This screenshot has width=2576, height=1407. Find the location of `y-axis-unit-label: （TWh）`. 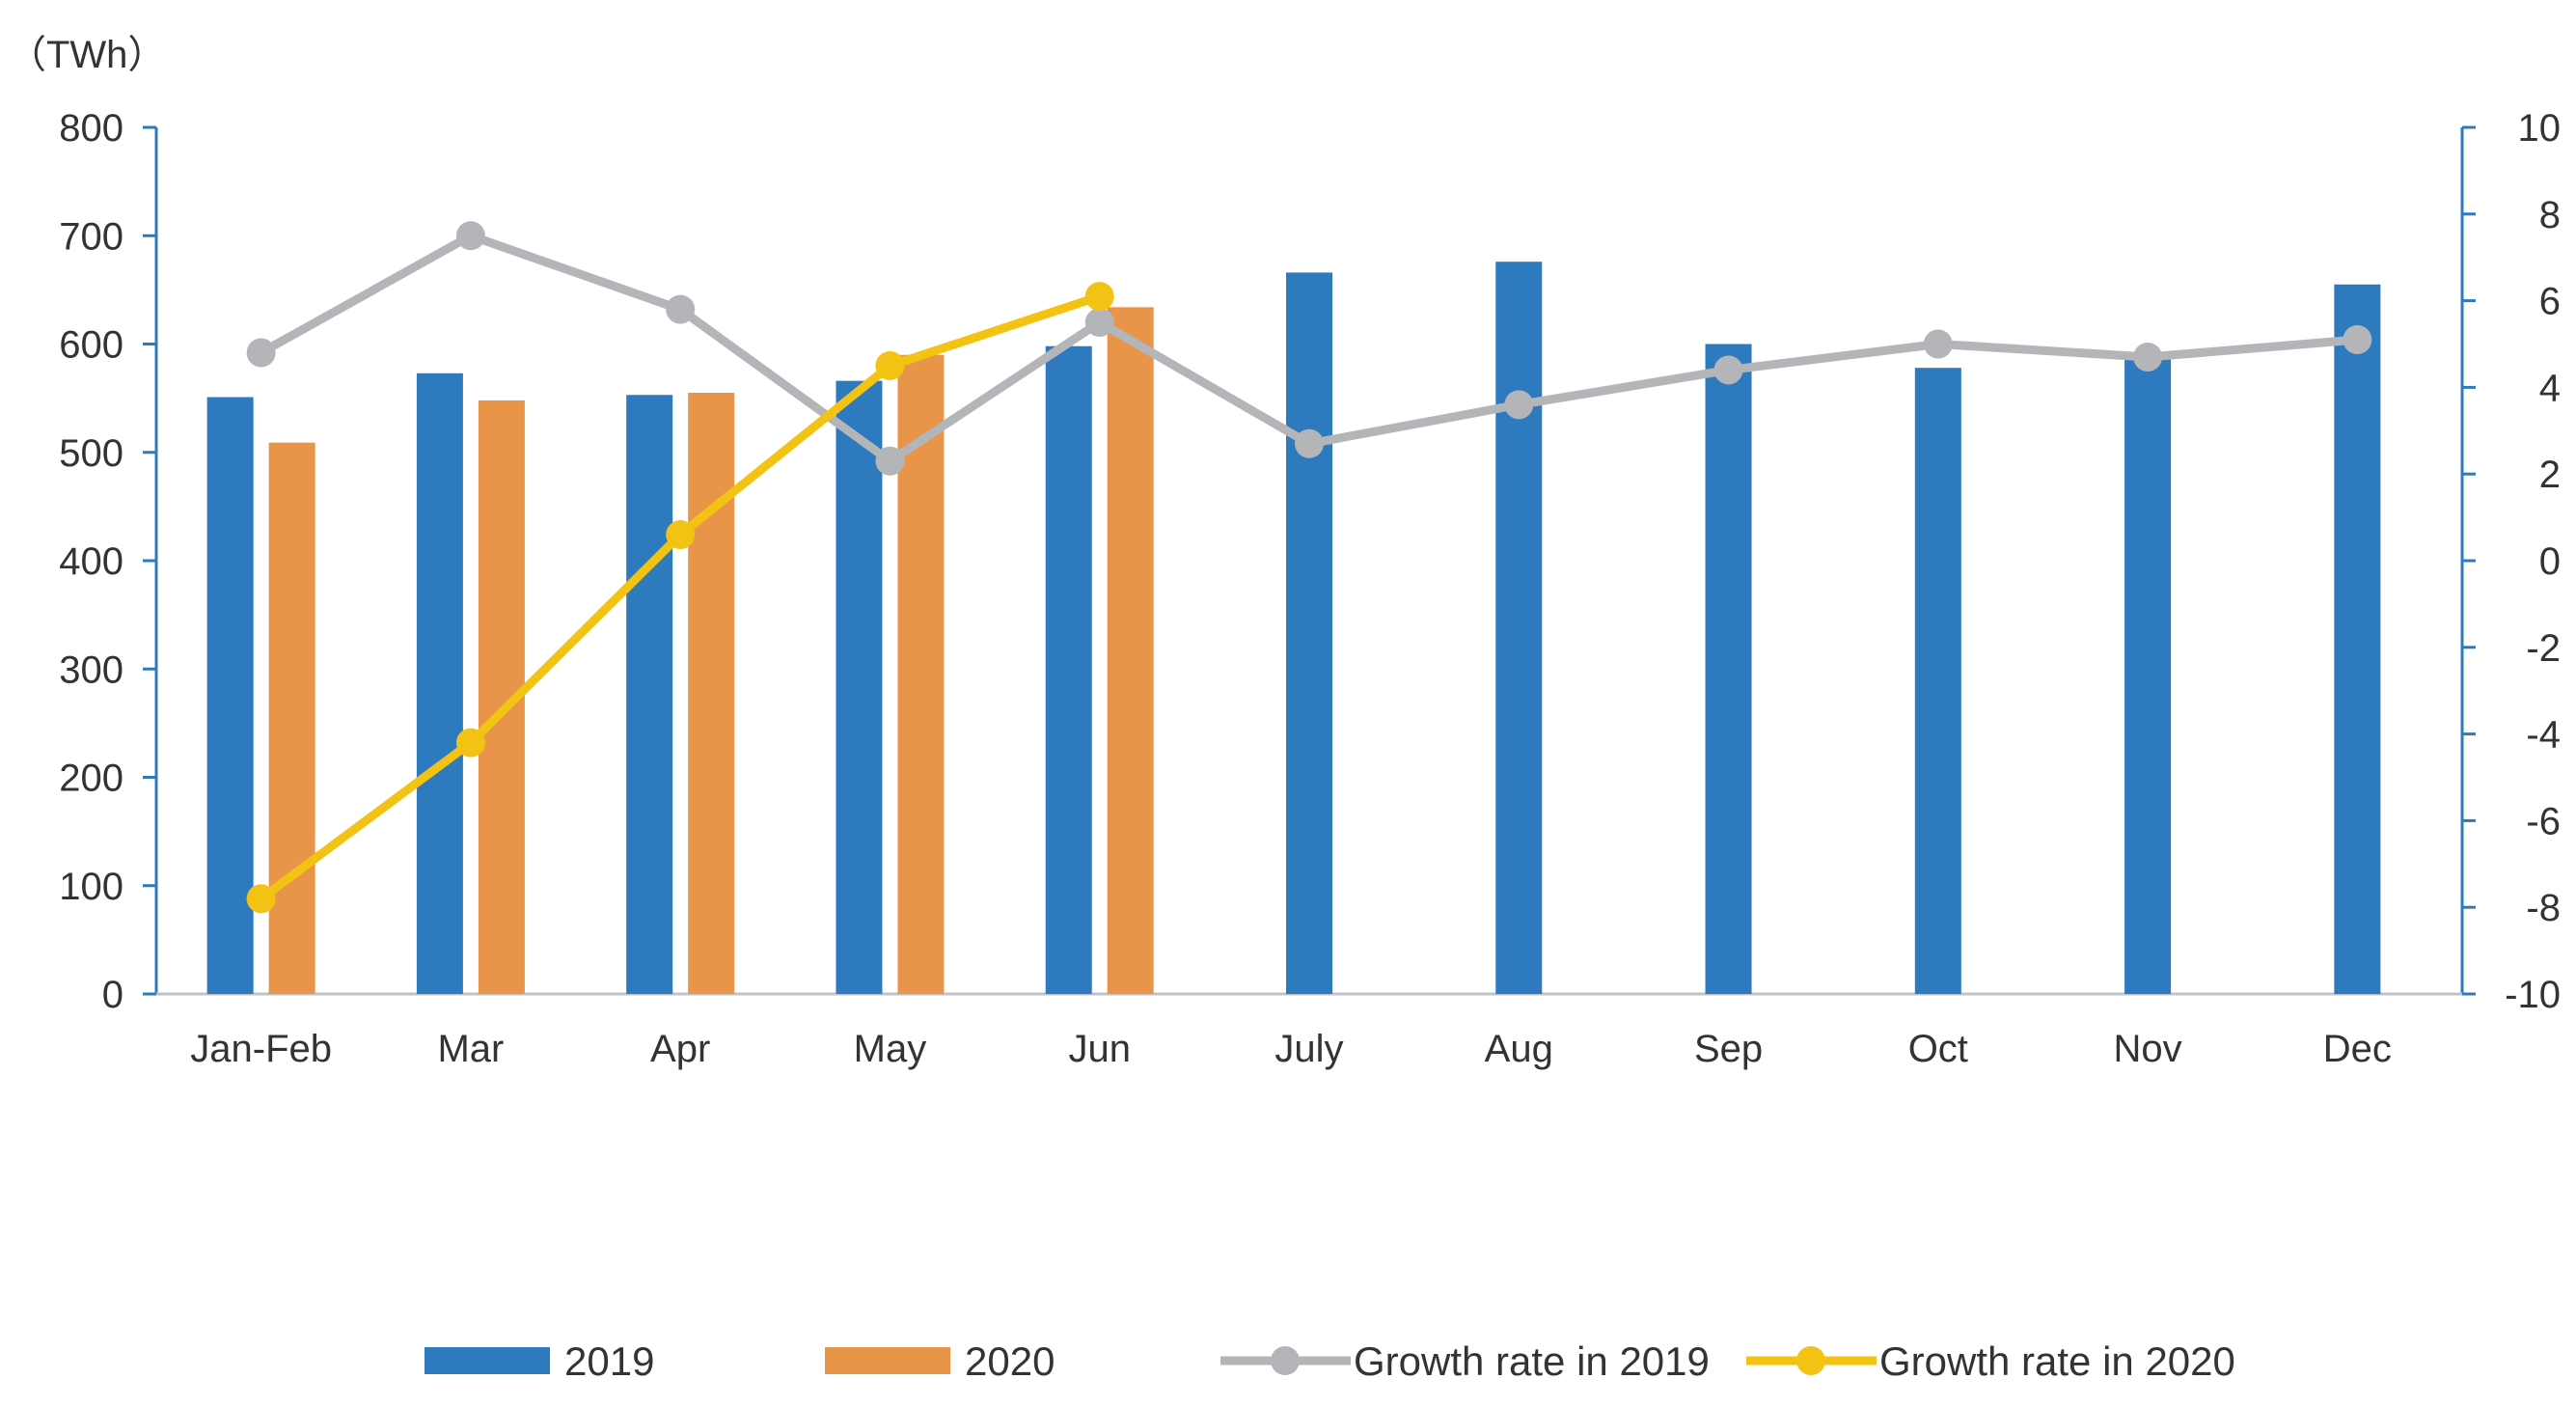

y-axis-unit-label: （TWh） is located at coordinates (87, 55).